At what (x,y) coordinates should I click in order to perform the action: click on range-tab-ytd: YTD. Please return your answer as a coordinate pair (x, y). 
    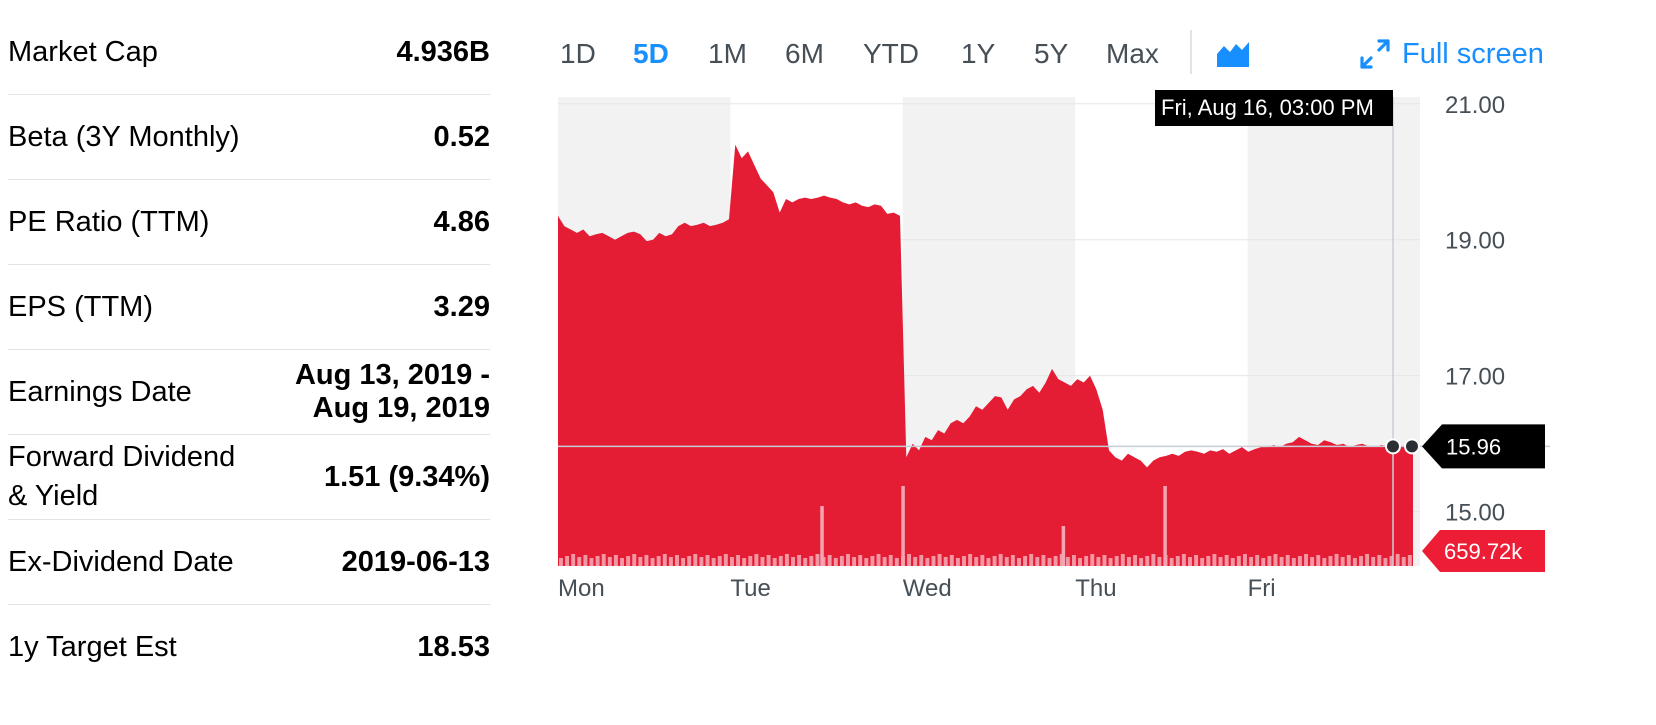
    Looking at the image, I should click on (891, 53).